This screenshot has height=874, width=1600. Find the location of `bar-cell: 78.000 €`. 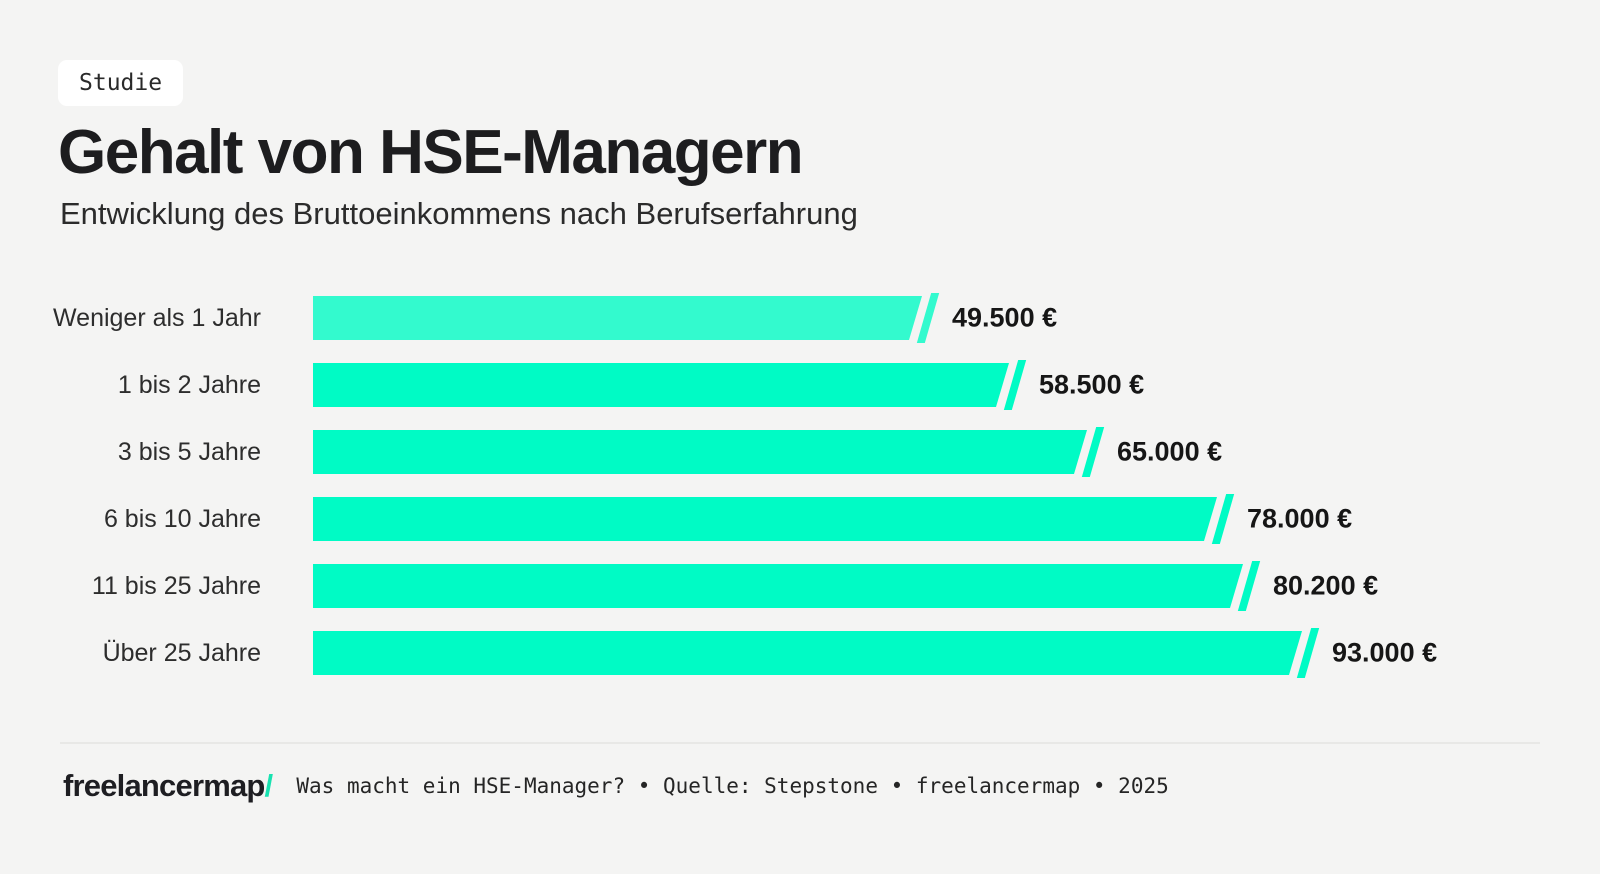

bar-cell: 78.000 € is located at coordinates (926, 519).